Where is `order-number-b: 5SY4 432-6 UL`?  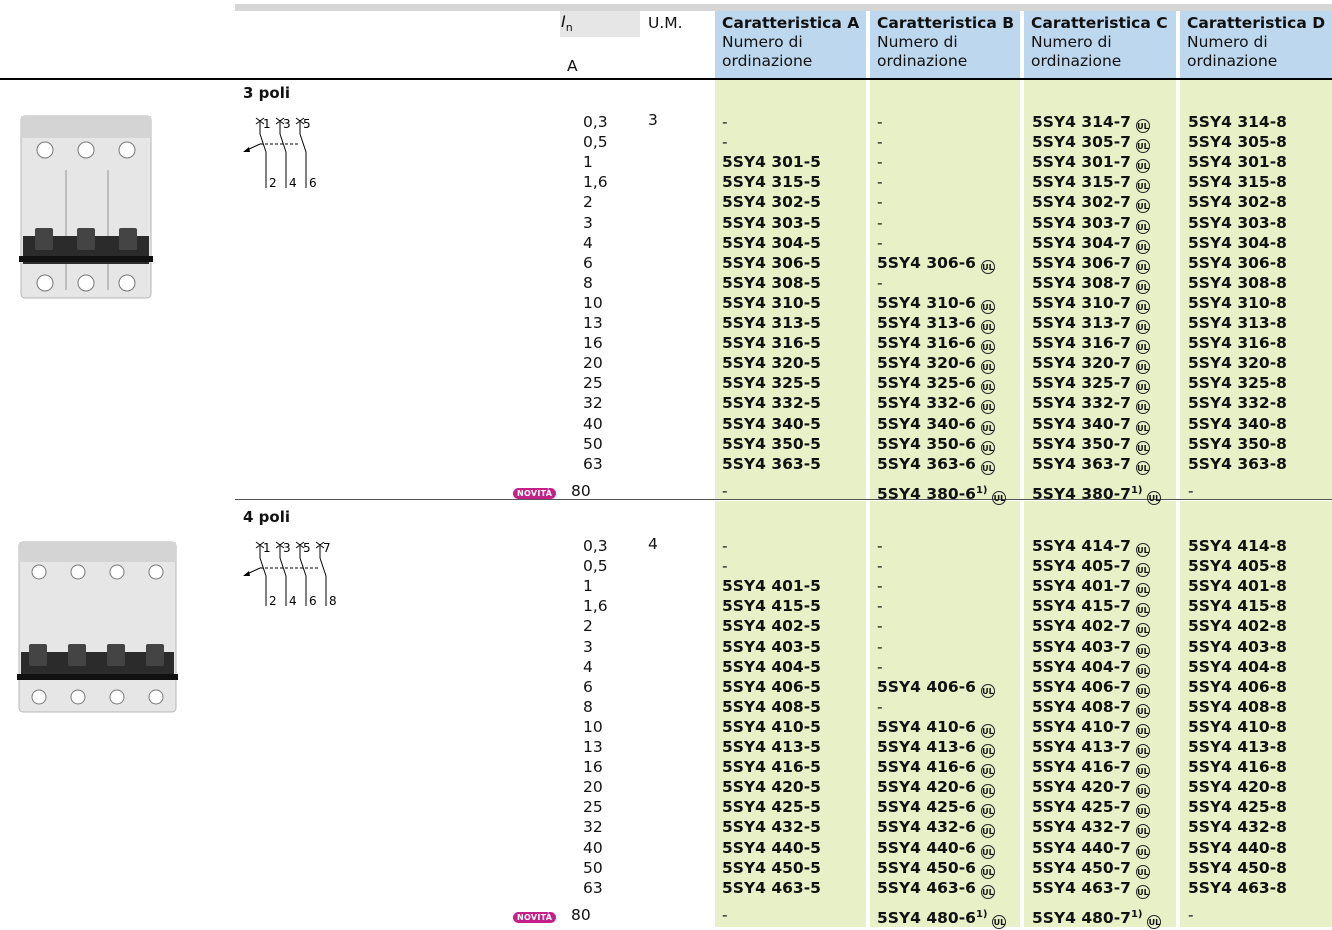 order-number-b: 5SY4 432-6 UL is located at coordinates (936, 828).